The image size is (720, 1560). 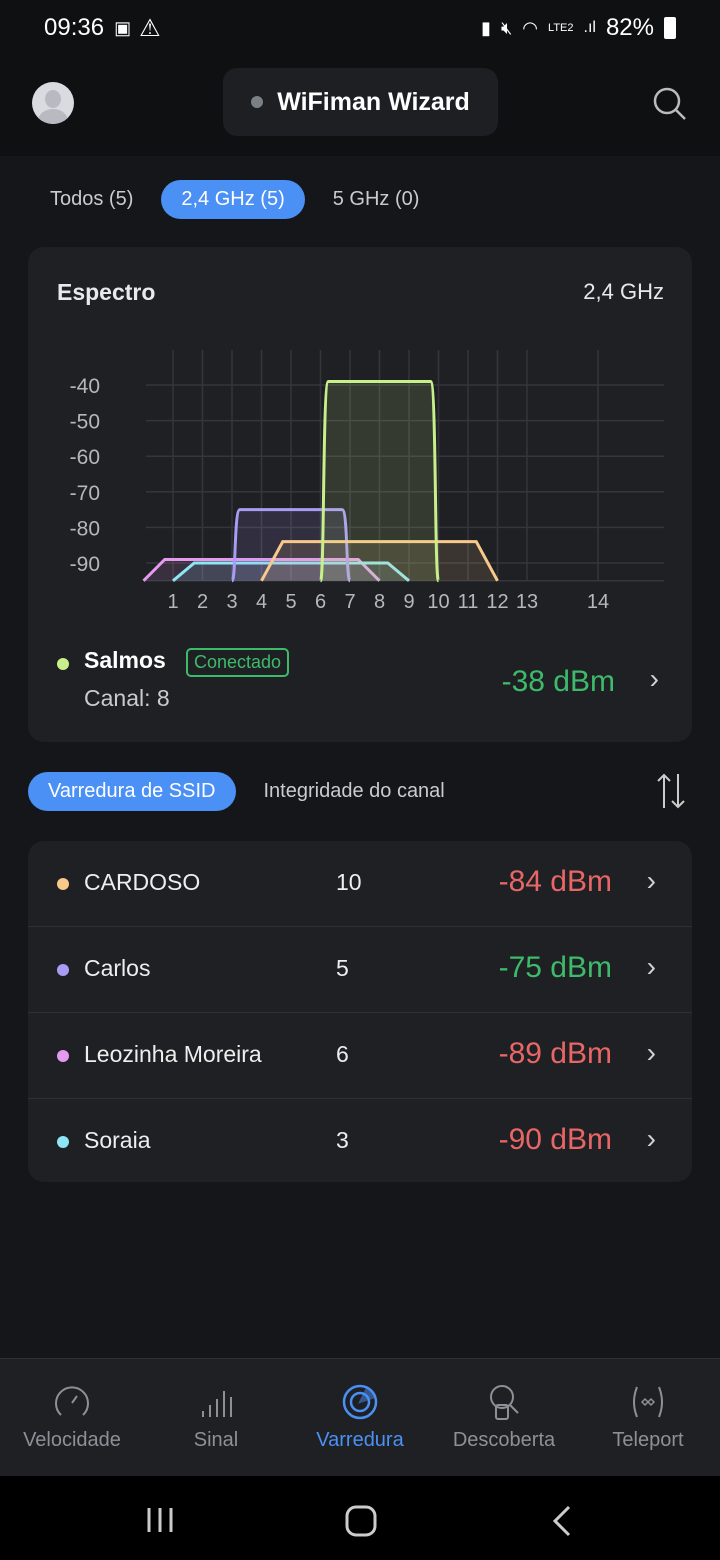 I want to click on y-tick-label: -80, so click(x=85, y=528).